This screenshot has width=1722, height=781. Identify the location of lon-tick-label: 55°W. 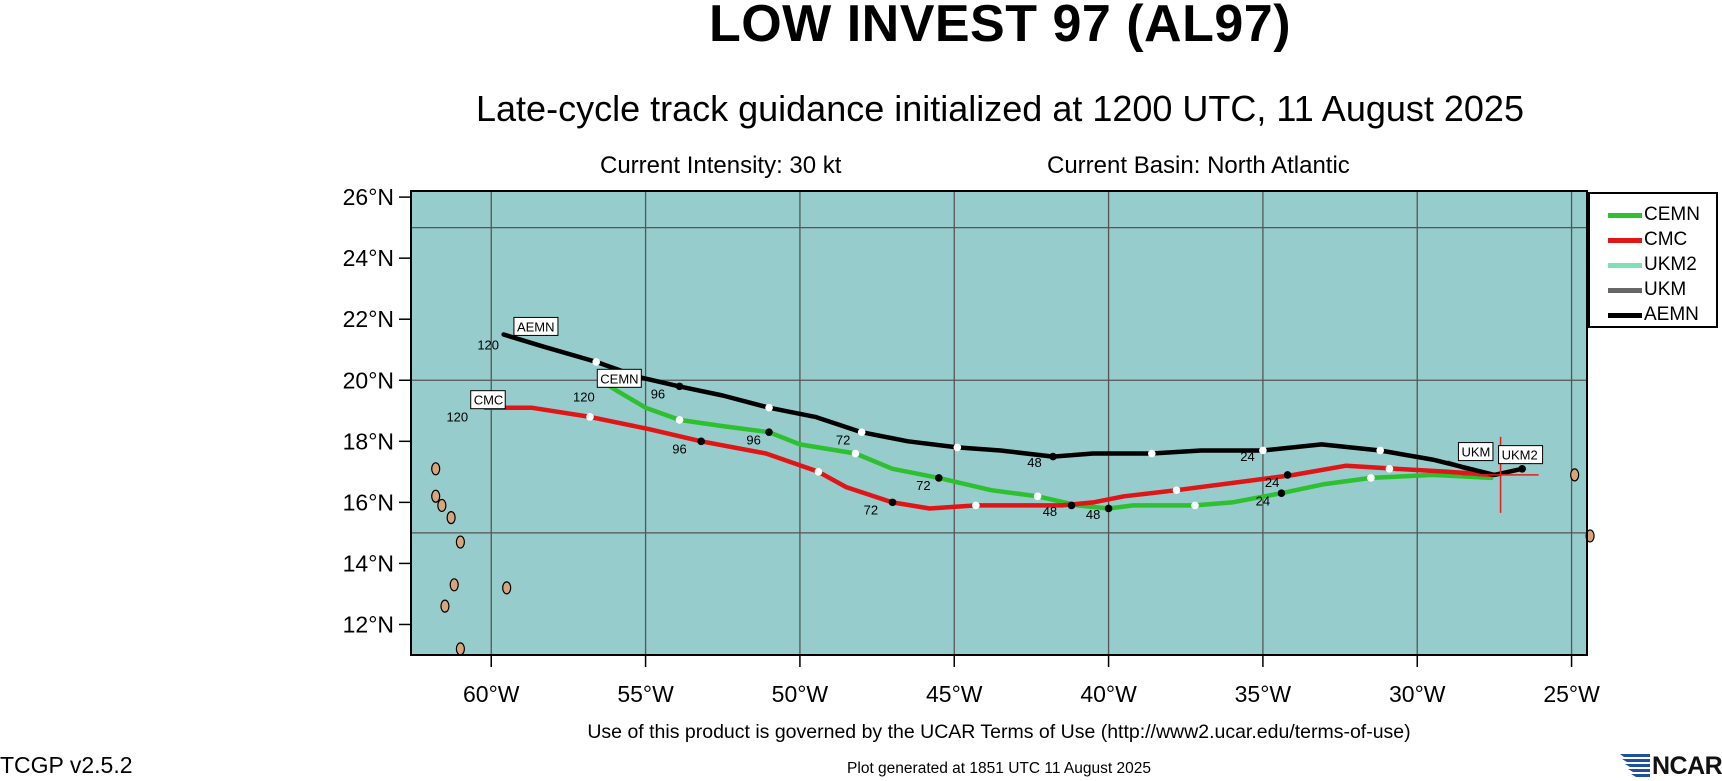
(645, 694).